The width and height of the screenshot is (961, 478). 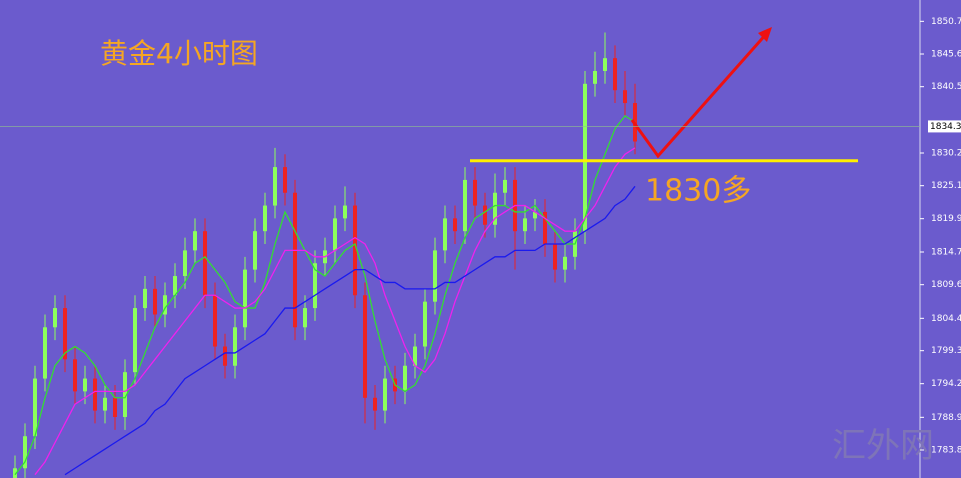 I want to click on last-price-label: 1834.35, so click(x=945, y=127).